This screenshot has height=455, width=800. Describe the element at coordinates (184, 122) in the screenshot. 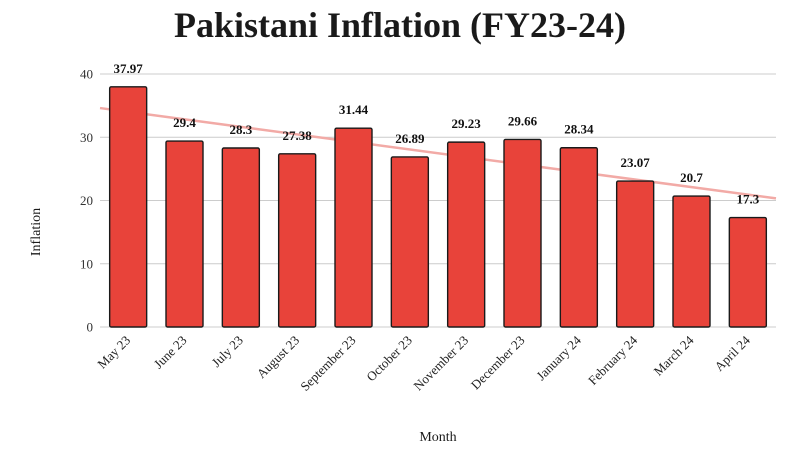

I see `value-label: 29.4` at that location.